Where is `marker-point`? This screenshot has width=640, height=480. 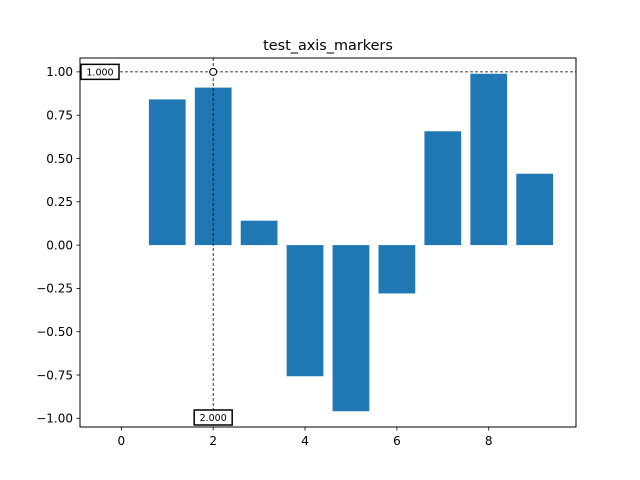 marker-point is located at coordinates (213, 71).